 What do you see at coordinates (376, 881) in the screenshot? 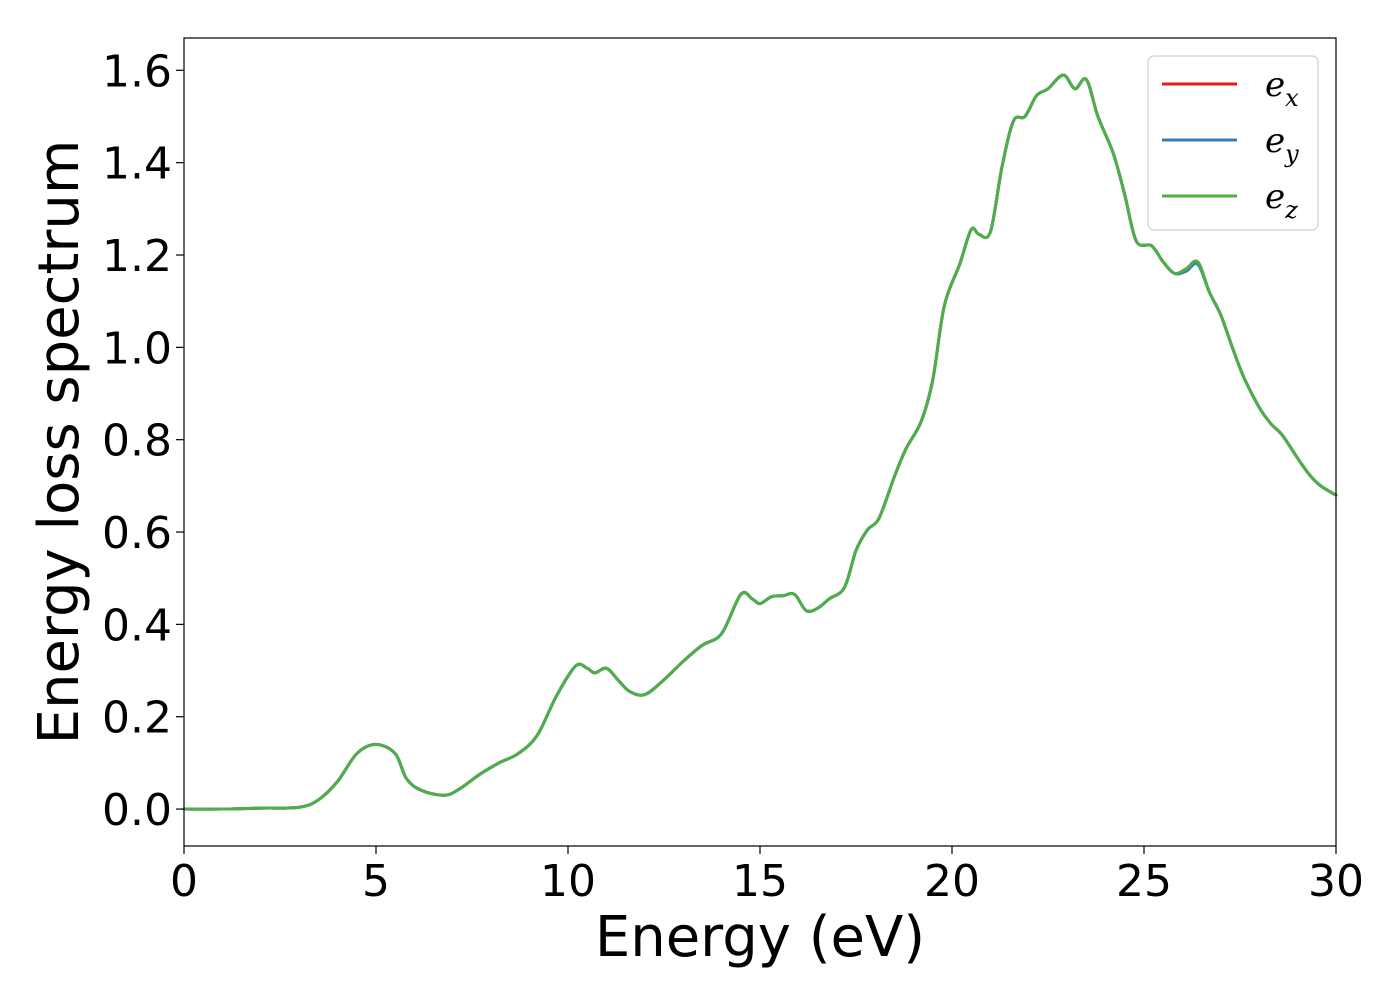
I see `x-tick-label: 5` at bounding box center [376, 881].